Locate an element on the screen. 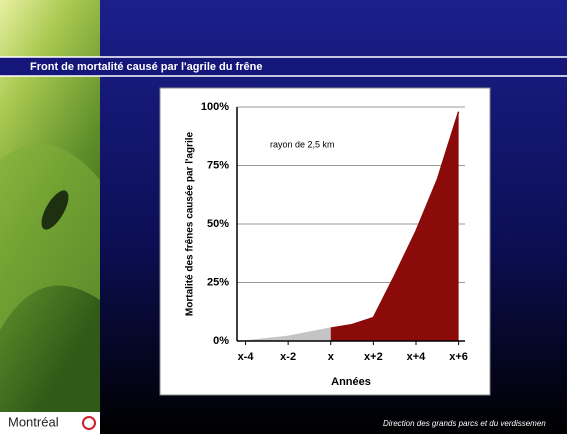 The image size is (567, 439). x-tick-label: x+4 is located at coordinates (417, 357).